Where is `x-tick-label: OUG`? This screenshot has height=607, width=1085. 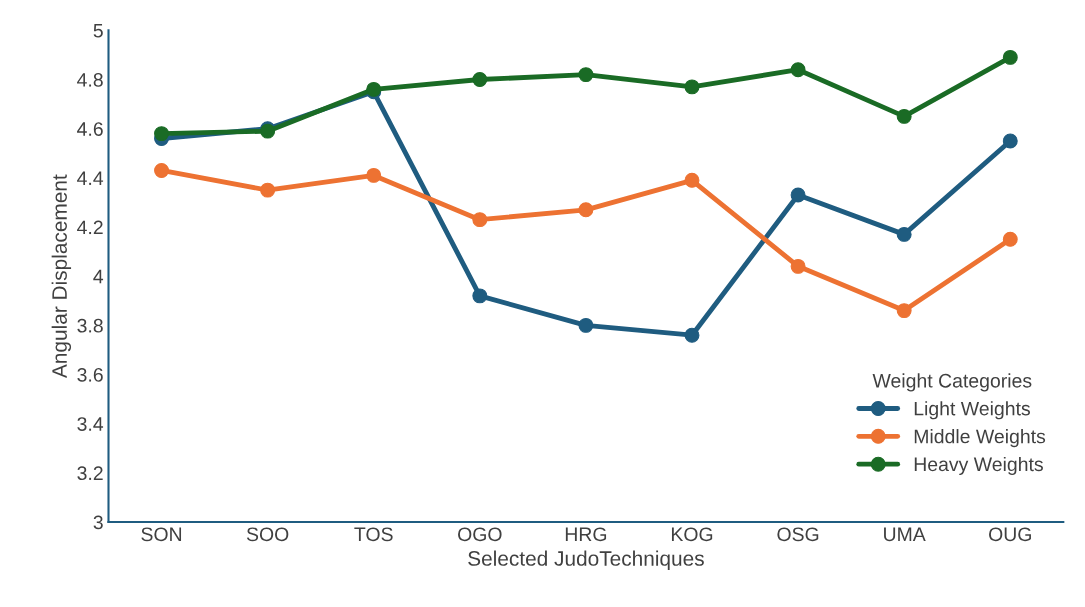 x-tick-label: OUG is located at coordinates (1010, 534).